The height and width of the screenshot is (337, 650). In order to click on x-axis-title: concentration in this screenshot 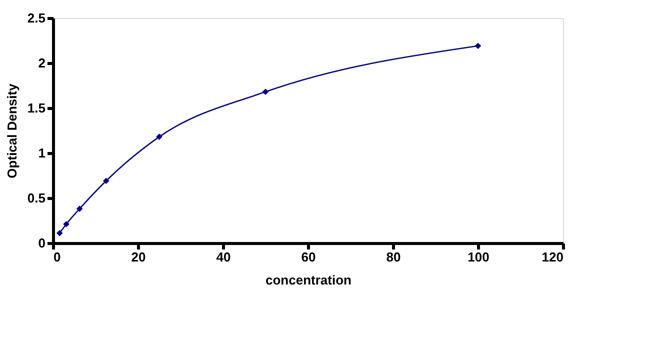, I will do `click(309, 280)`.